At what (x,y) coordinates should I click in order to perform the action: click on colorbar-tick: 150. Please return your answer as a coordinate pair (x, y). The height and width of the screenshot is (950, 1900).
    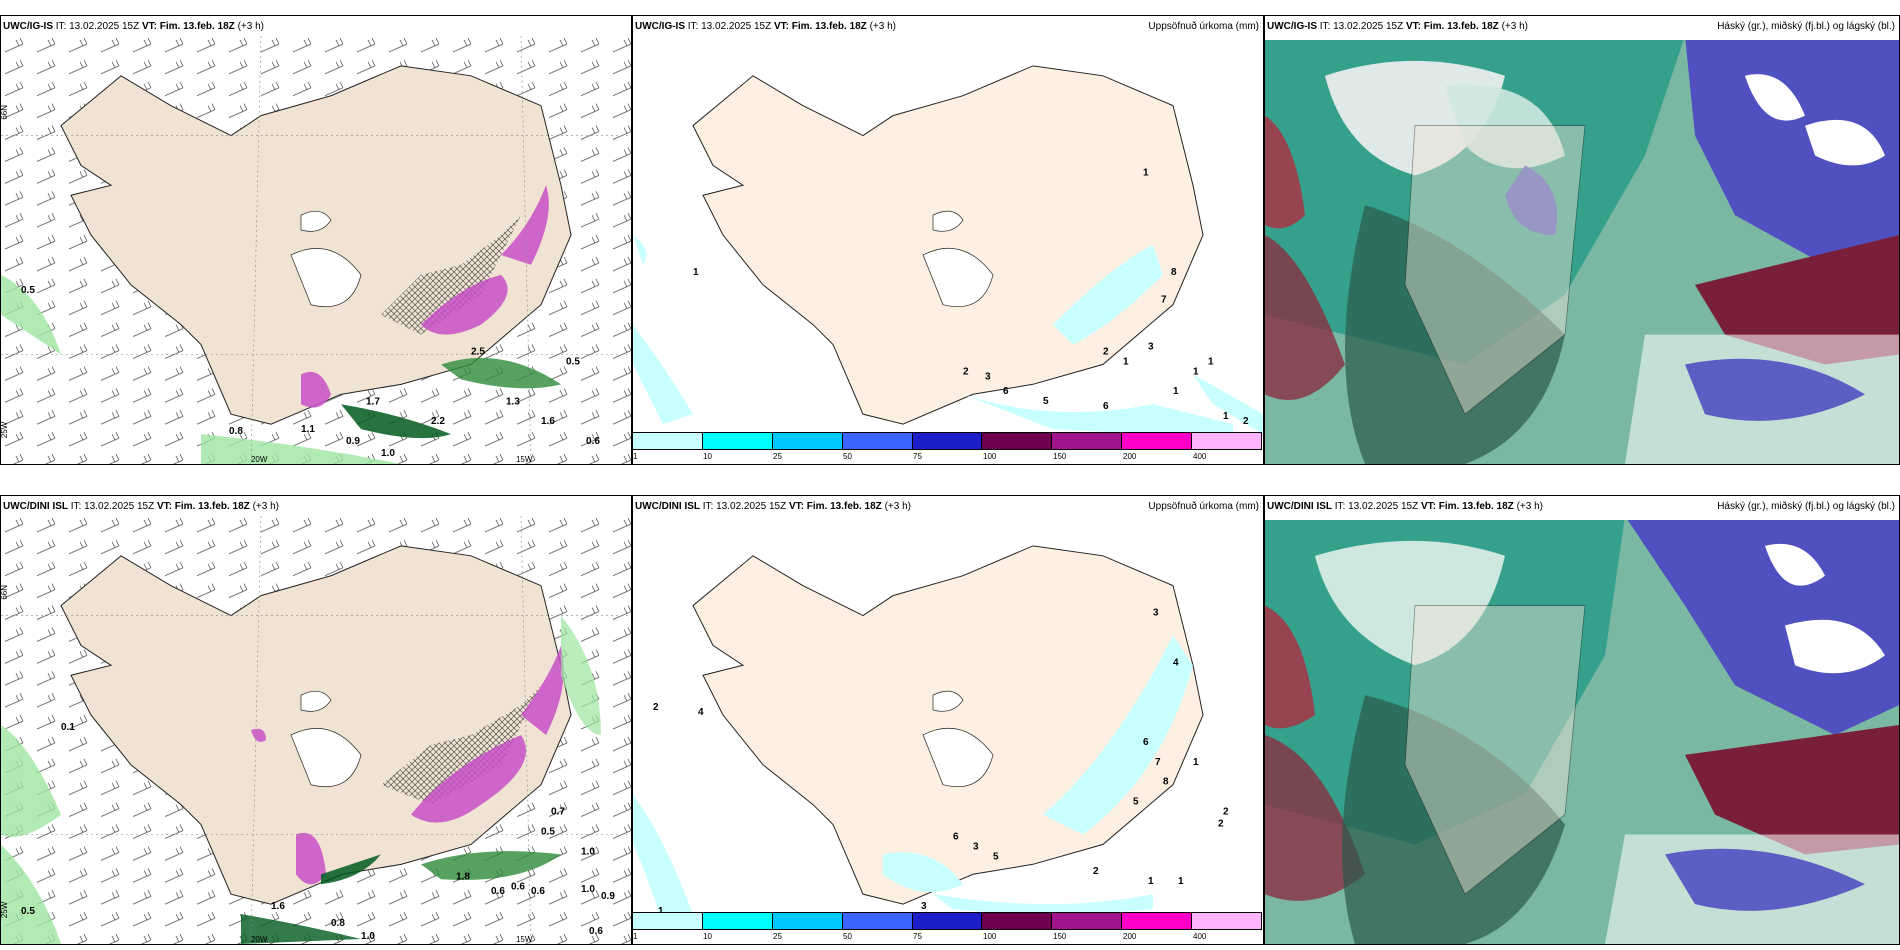
    Looking at the image, I should click on (1060, 936).